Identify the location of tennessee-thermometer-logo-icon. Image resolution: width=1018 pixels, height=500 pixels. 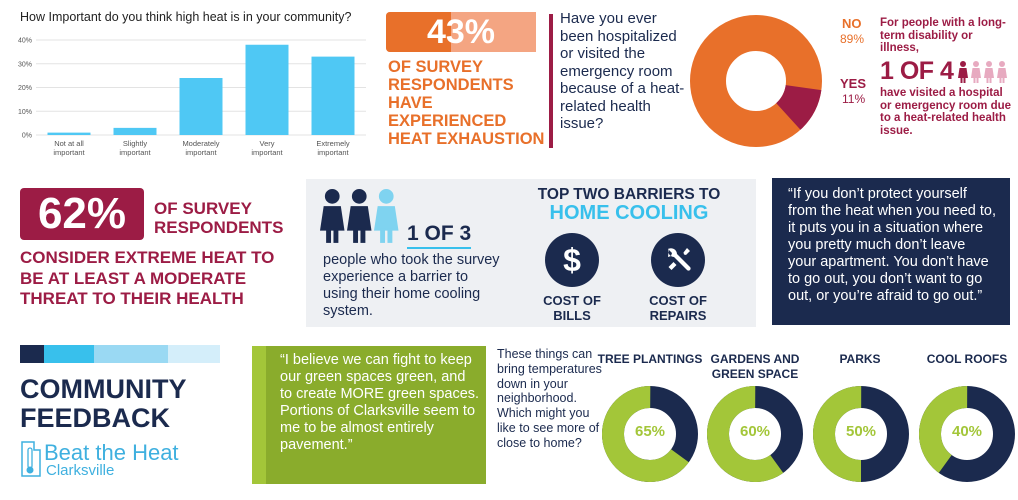
(31, 459).